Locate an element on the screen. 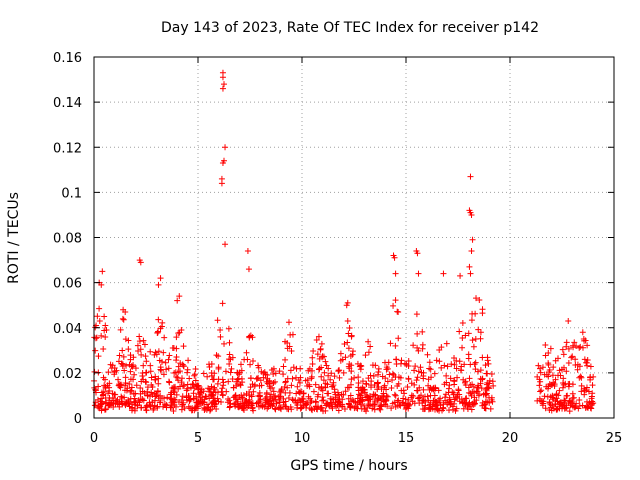 The width and height of the screenshot is (640, 480). x-tick-label: 15 is located at coordinates (406, 438).